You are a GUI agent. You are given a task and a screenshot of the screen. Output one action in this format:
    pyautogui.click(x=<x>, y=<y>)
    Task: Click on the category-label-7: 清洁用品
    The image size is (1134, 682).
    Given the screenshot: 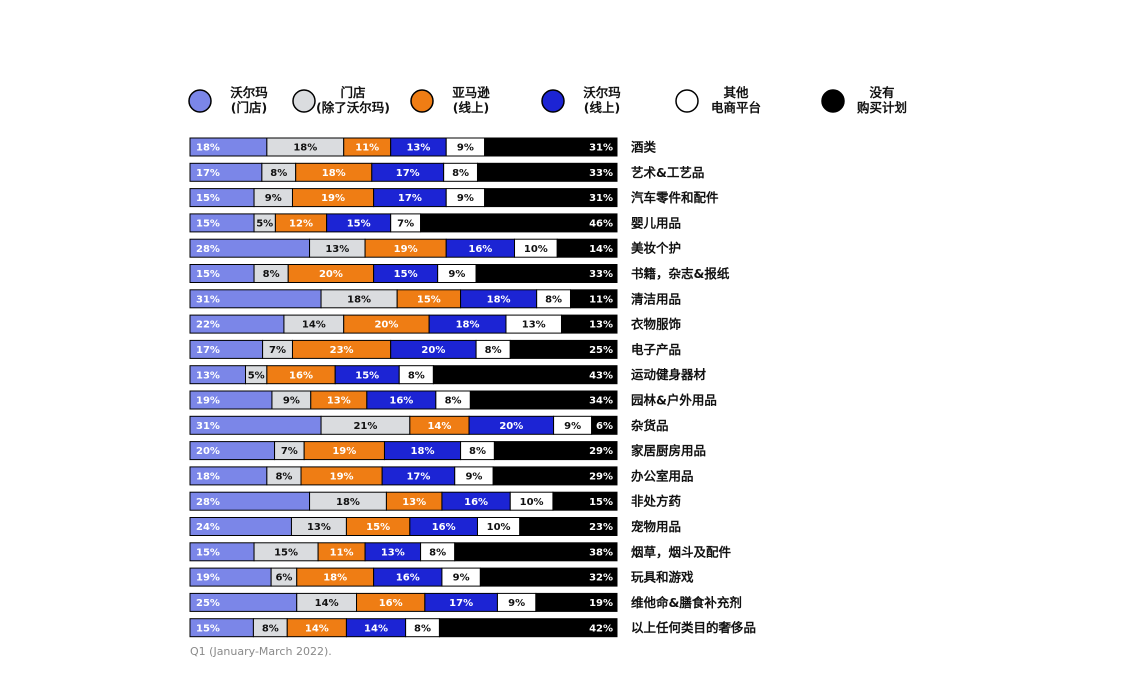 What is the action you would take?
    pyautogui.click(x=656, y=298)
    